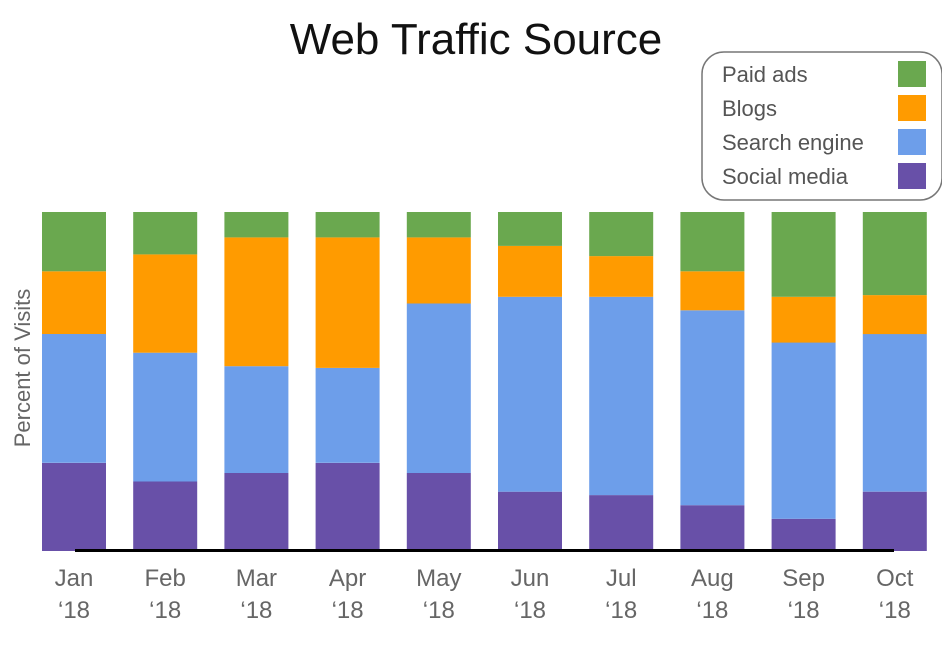 This screenshot has width=942, height=651. Describe the element at coordinates (530, 578) in the screenshot. I see `x-tick-label-jun-month: Jun` at that location.